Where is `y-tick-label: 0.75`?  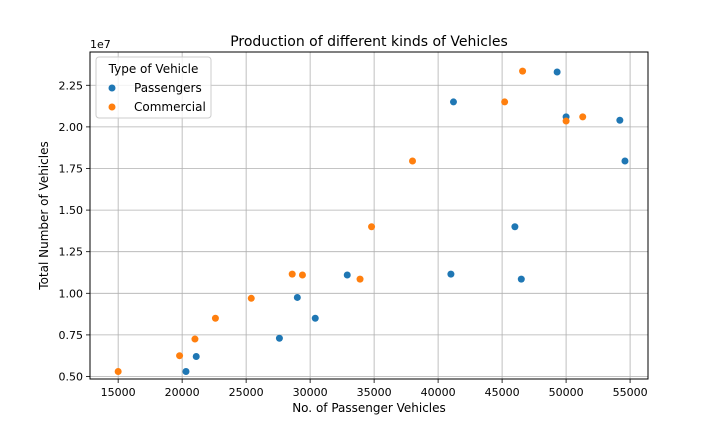
y-tick-label: 0.75 is located at coordinates (71, 335).